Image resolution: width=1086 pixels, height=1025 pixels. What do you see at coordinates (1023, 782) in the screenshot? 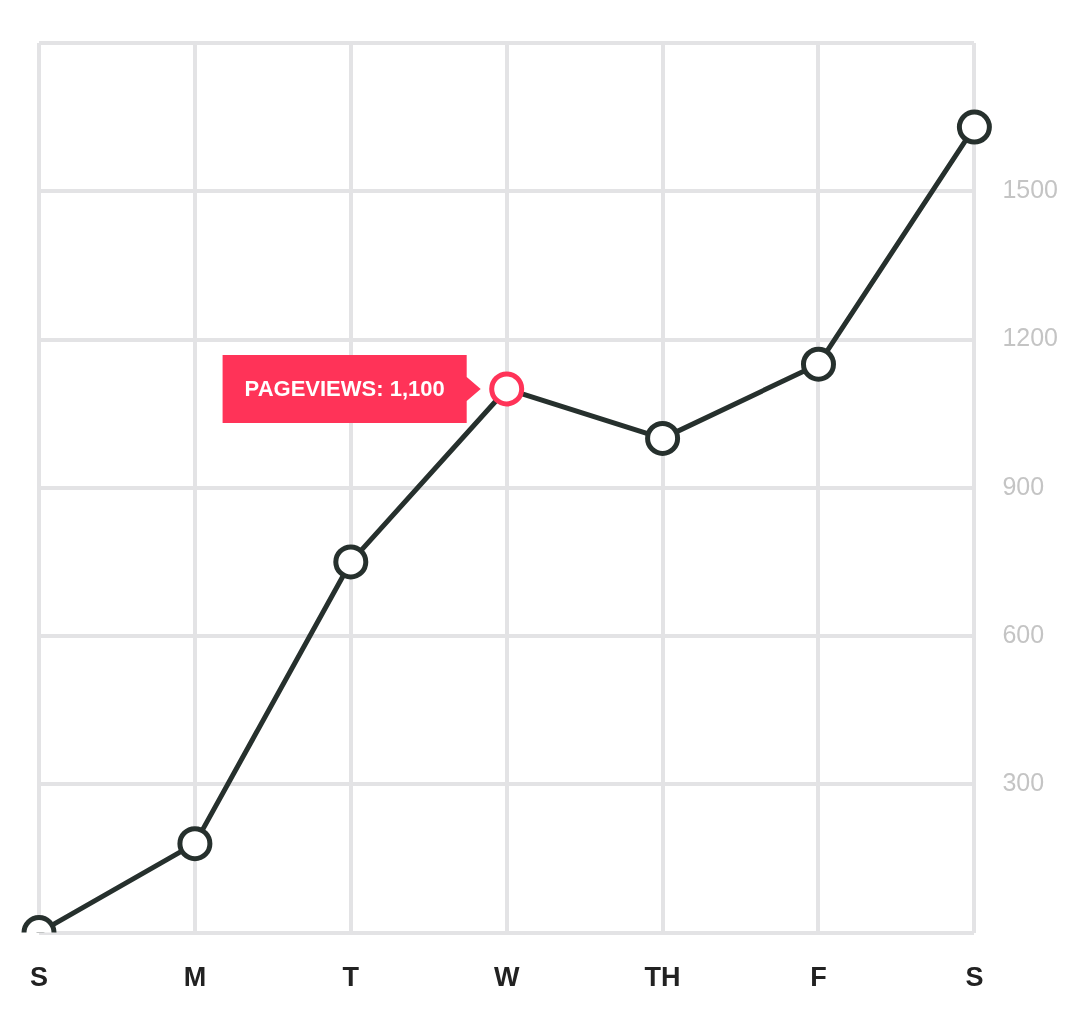
I see `y-tick-label: 300` at bounding box center [1023, 782].